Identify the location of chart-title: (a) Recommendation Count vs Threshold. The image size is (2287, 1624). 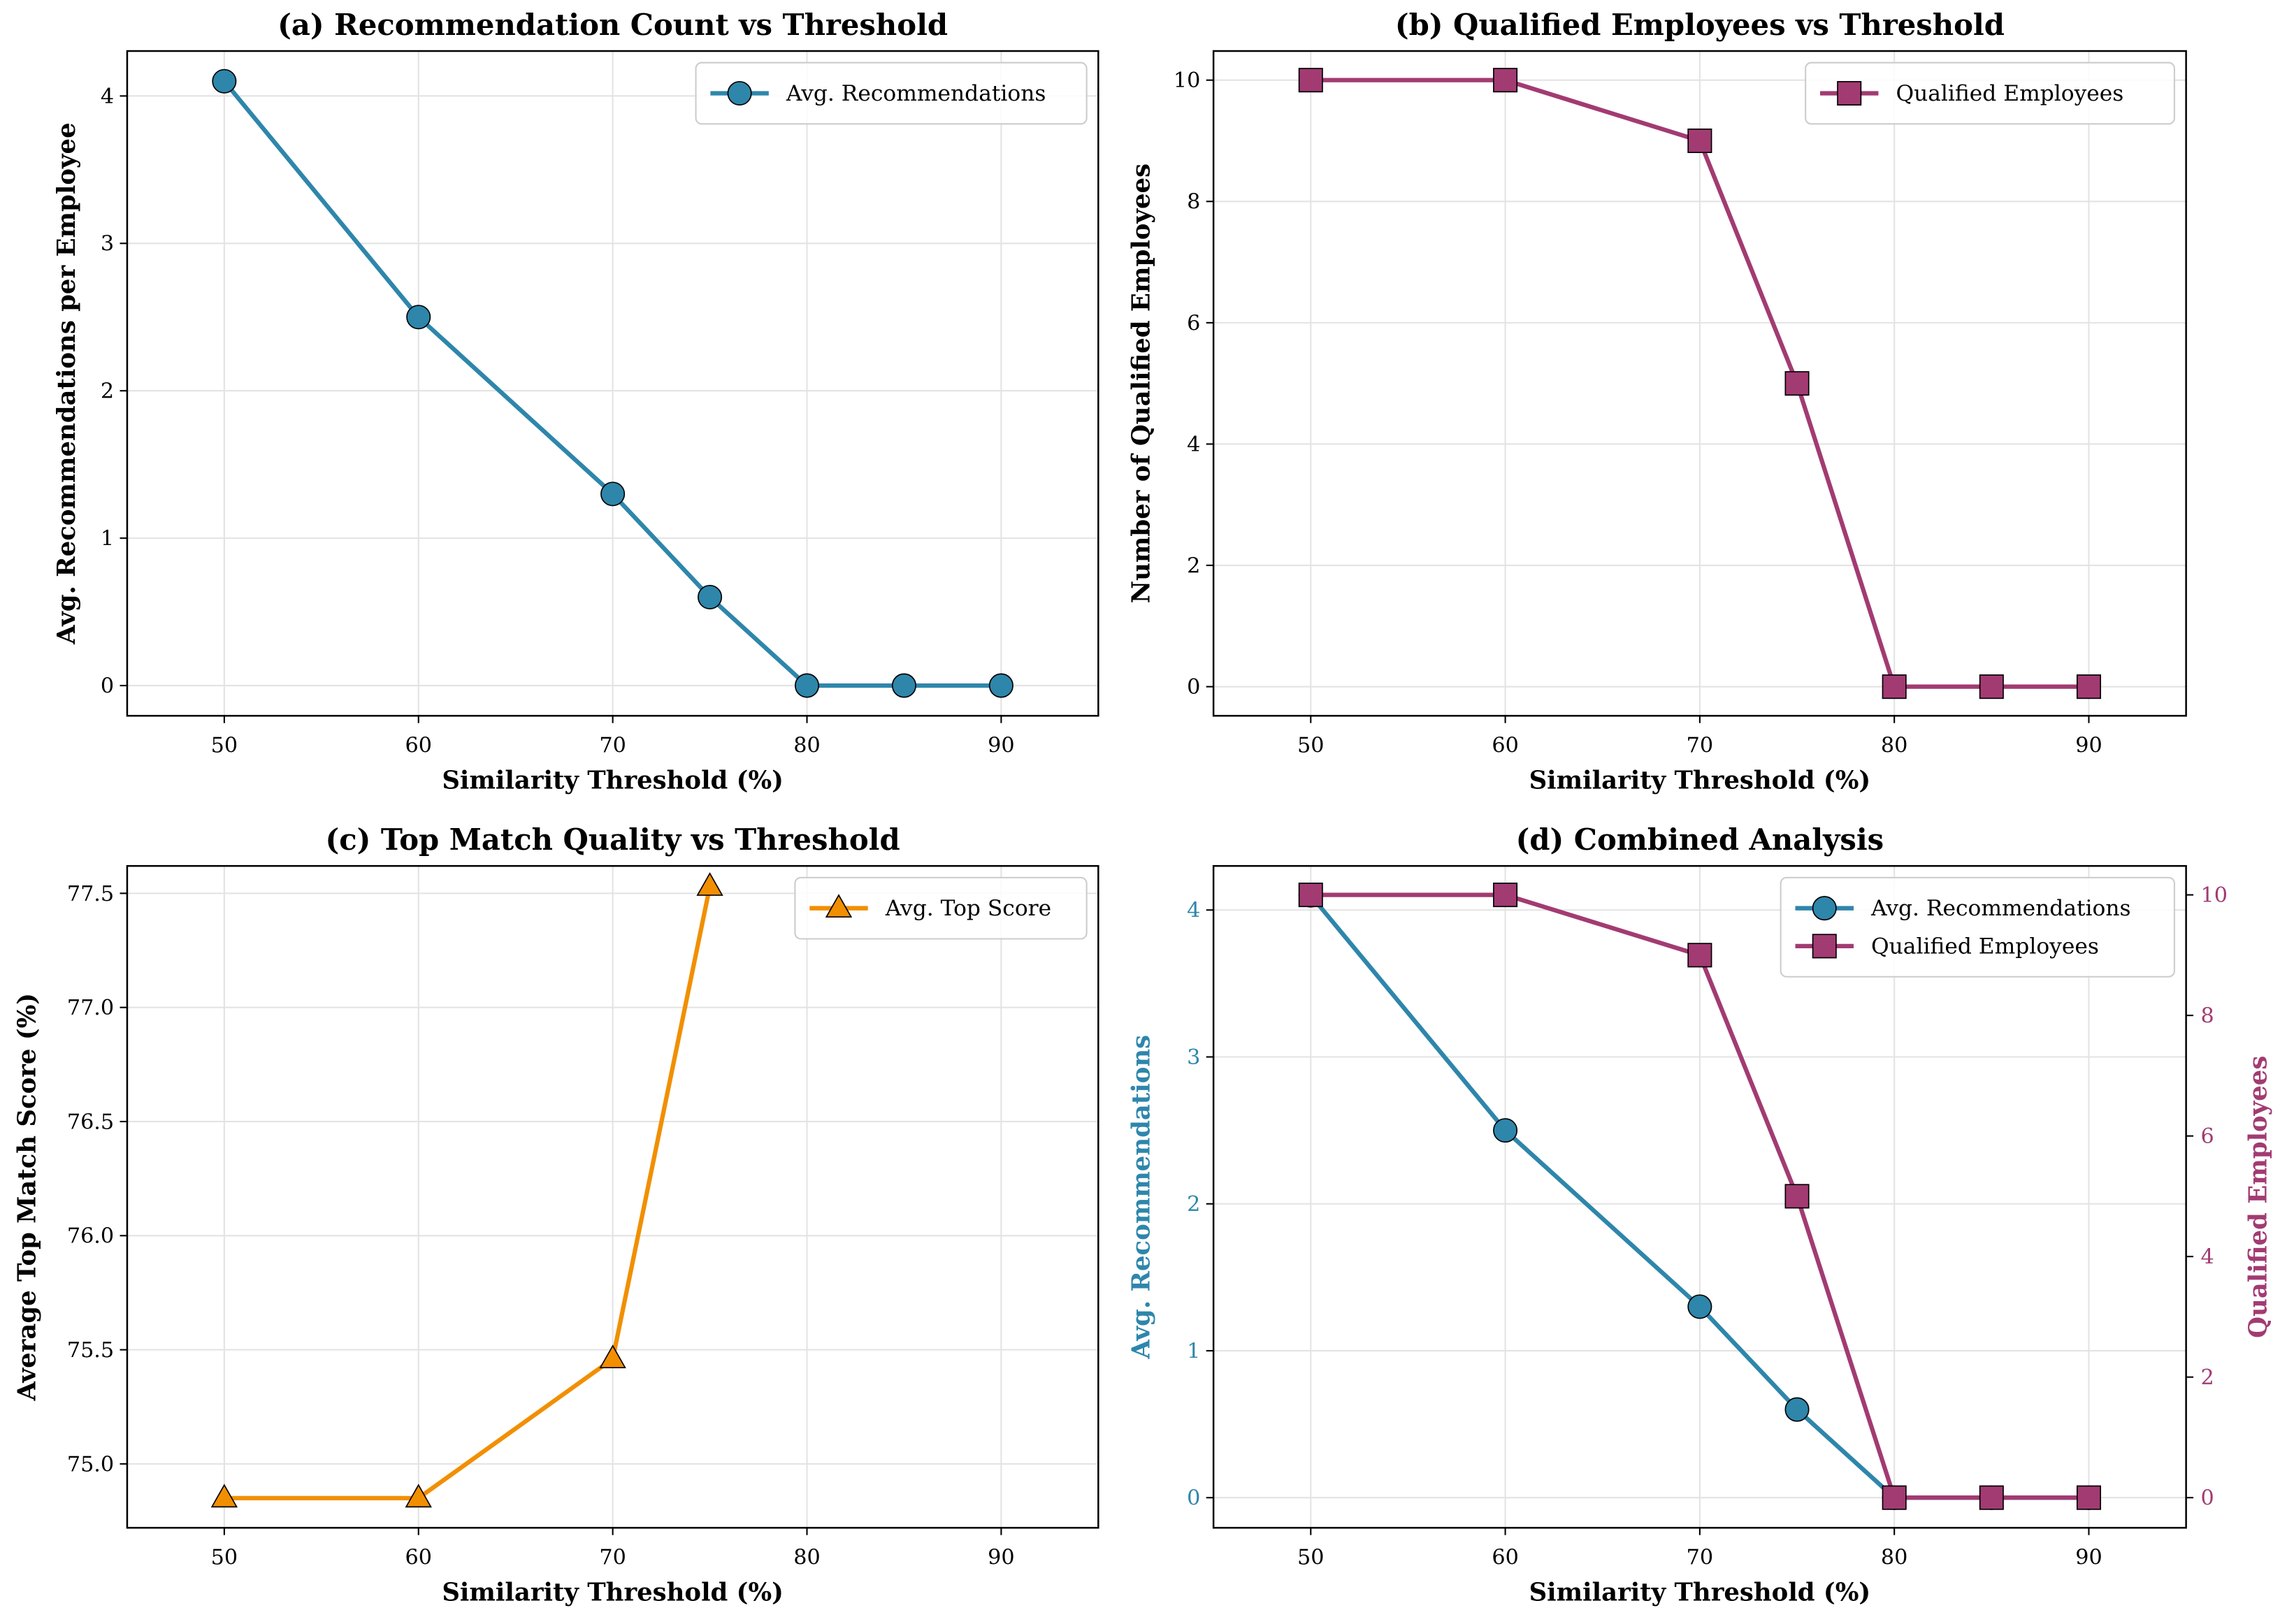
(612, 25).